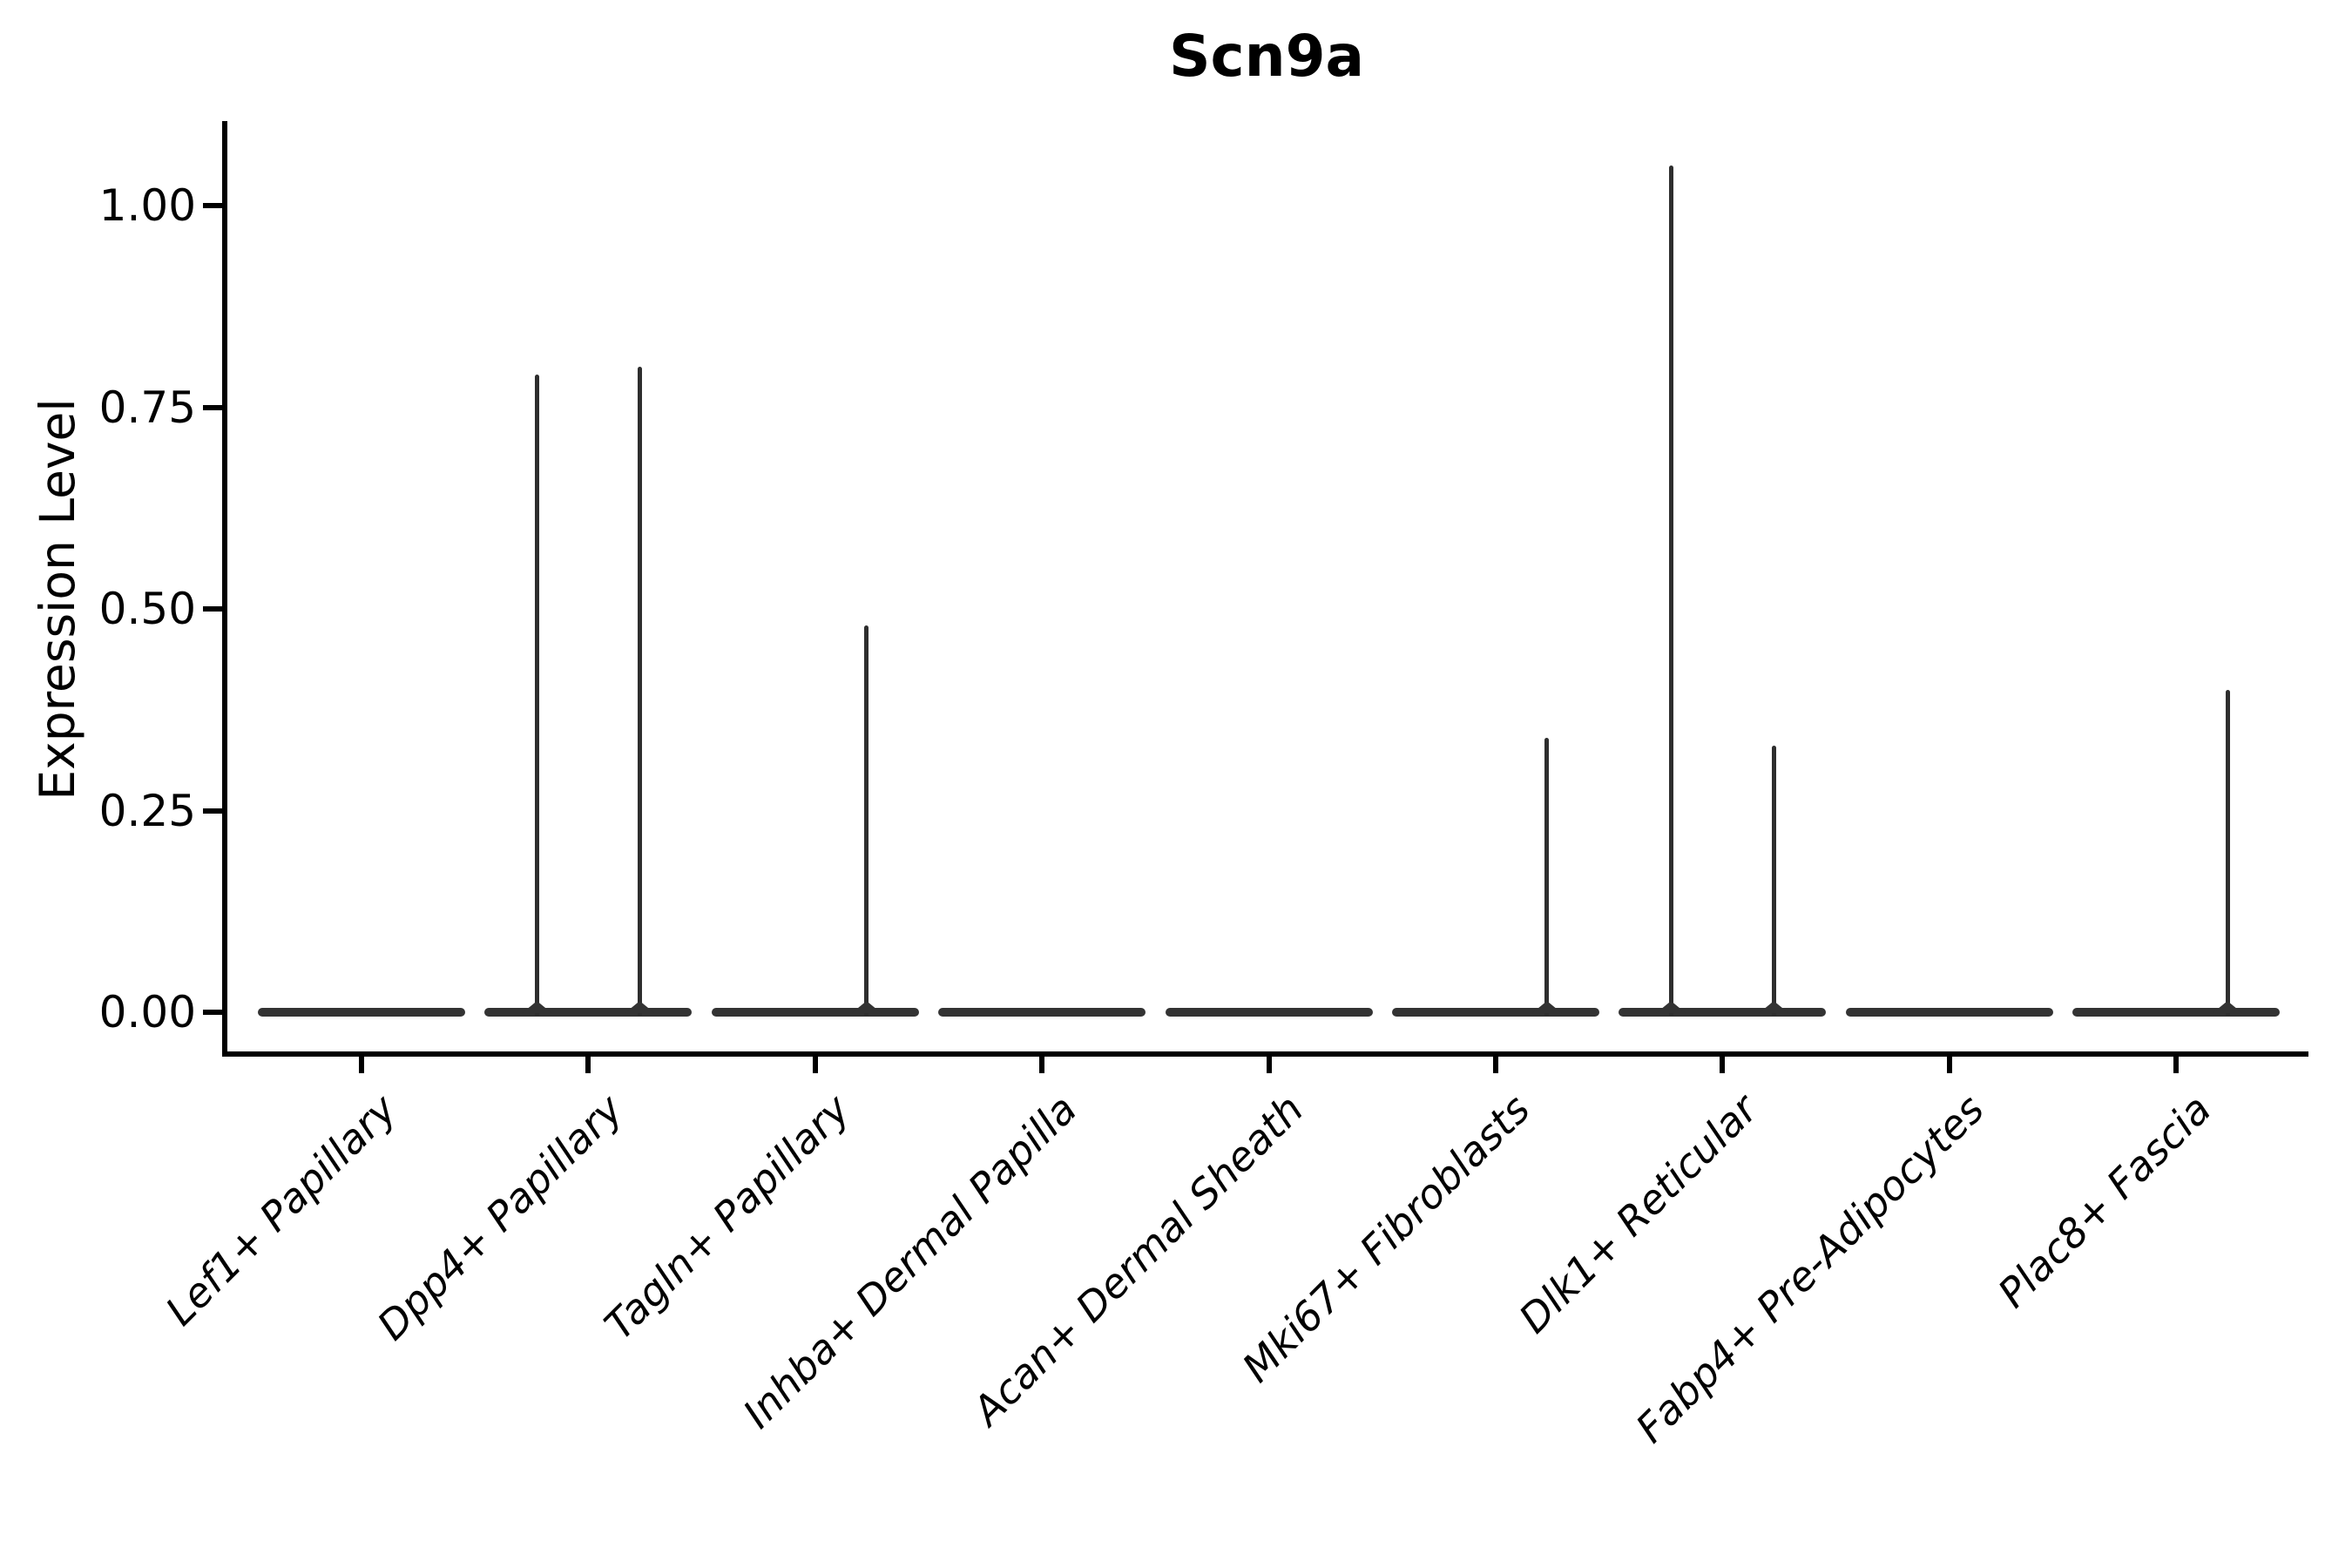 The image size is (2352, 1568). Describe the element at coordinates (1266, 56) in the screenshot. I see `chart-title: Scn9a` at that location.